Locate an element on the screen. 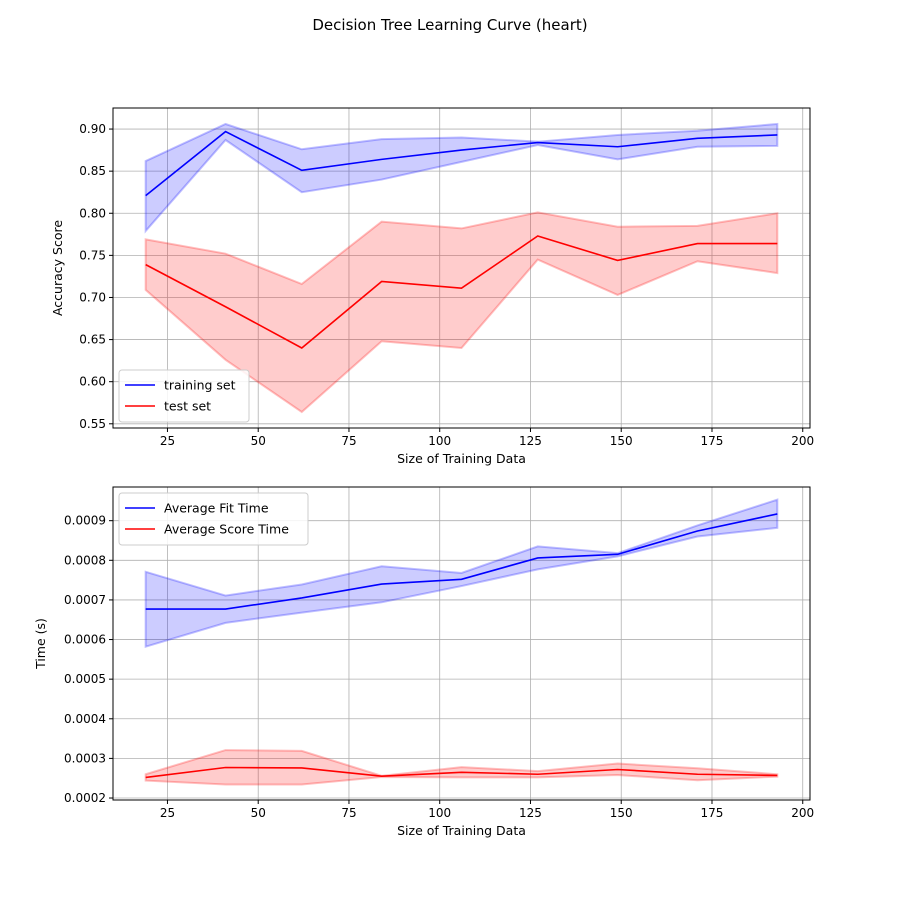  y-tick-label: 0.80 is located at coordinates (92, 213).